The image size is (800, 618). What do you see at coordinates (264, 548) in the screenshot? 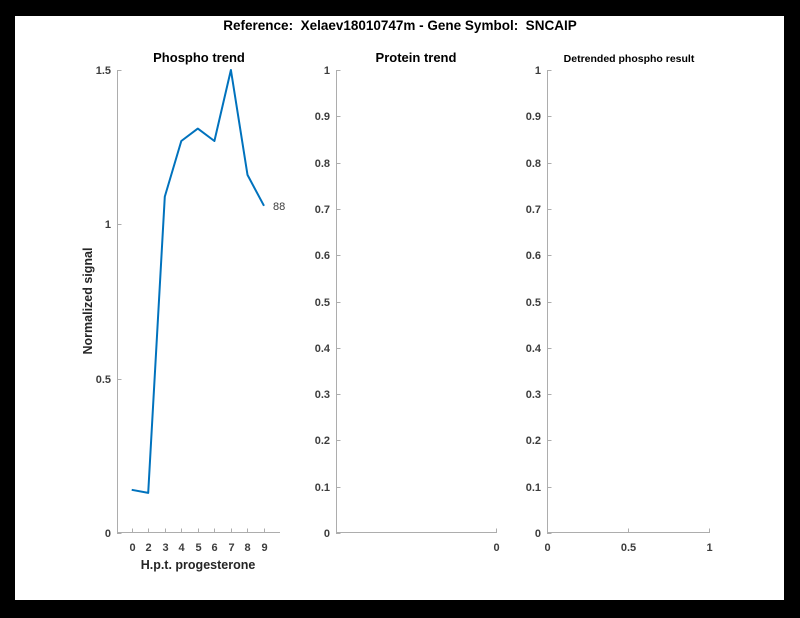
I see `x-tick-label: 9` at bounding box center [264, 548].